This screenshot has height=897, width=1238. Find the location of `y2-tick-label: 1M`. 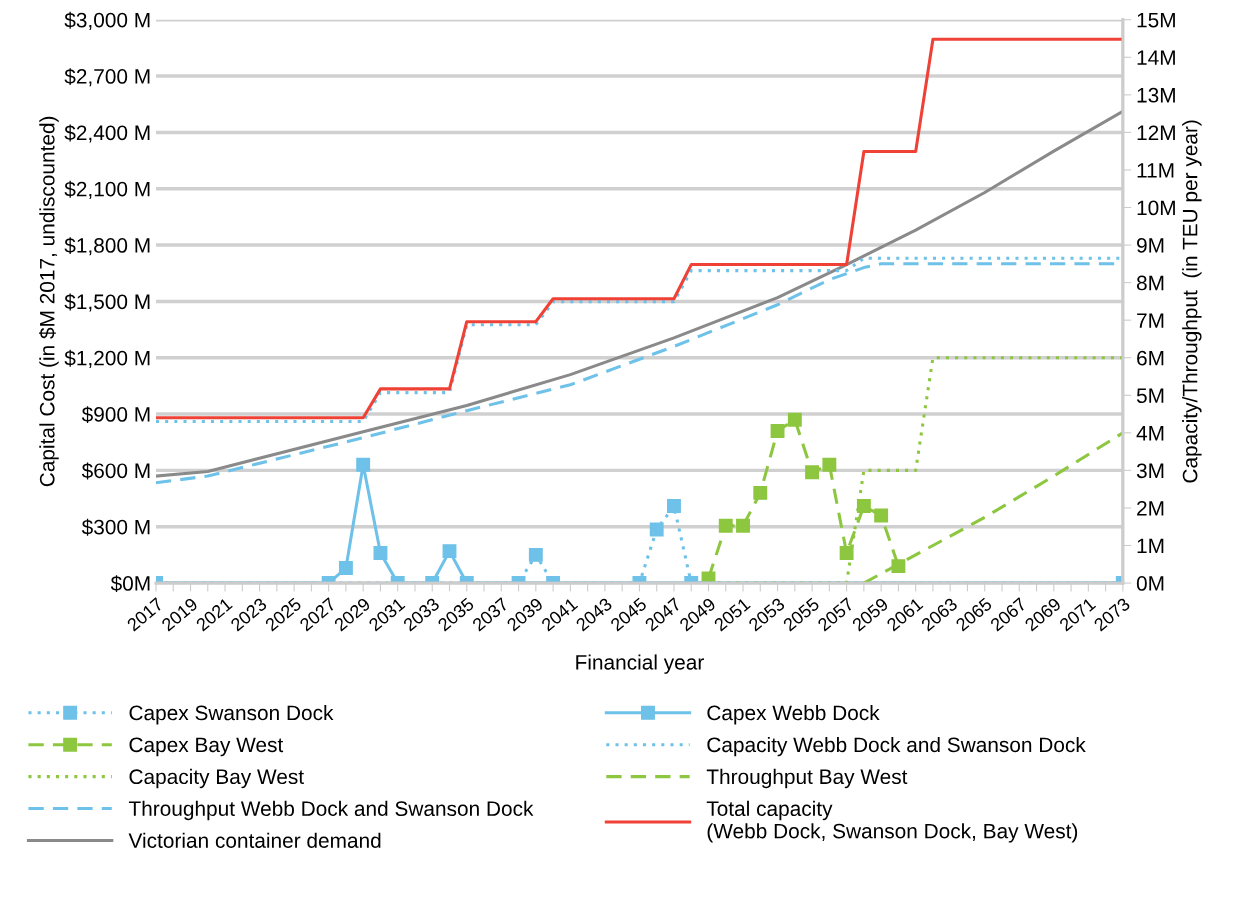

y2-tick-label: 1M is located at coordinates (1150, 546).